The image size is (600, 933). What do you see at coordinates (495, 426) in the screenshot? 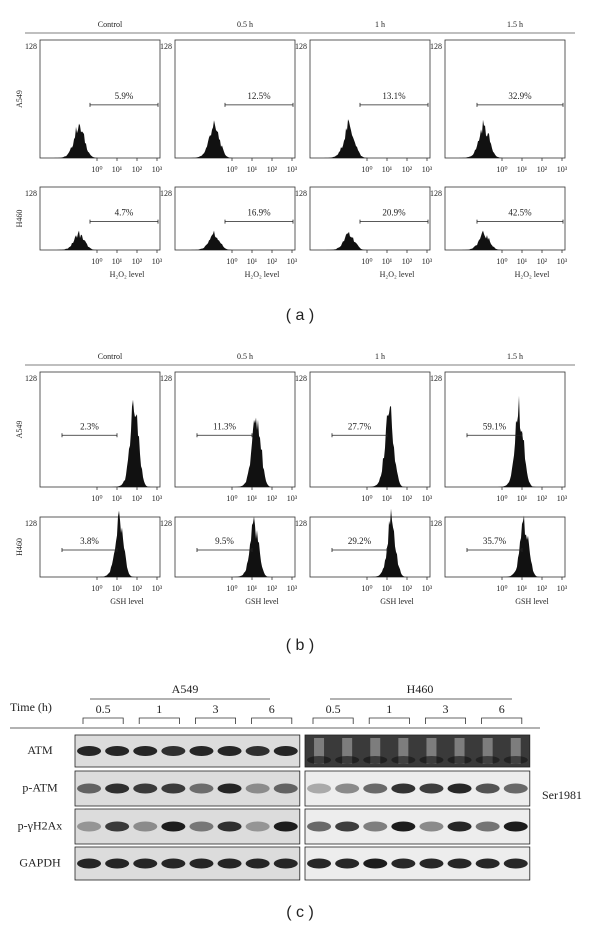
I see `percentage: 59.1%` at bounding box center [495, 426].